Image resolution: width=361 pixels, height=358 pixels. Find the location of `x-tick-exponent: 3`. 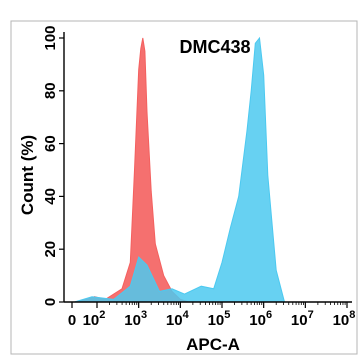

x-tick-exponent: 3 is located at coordinates (144, 315).